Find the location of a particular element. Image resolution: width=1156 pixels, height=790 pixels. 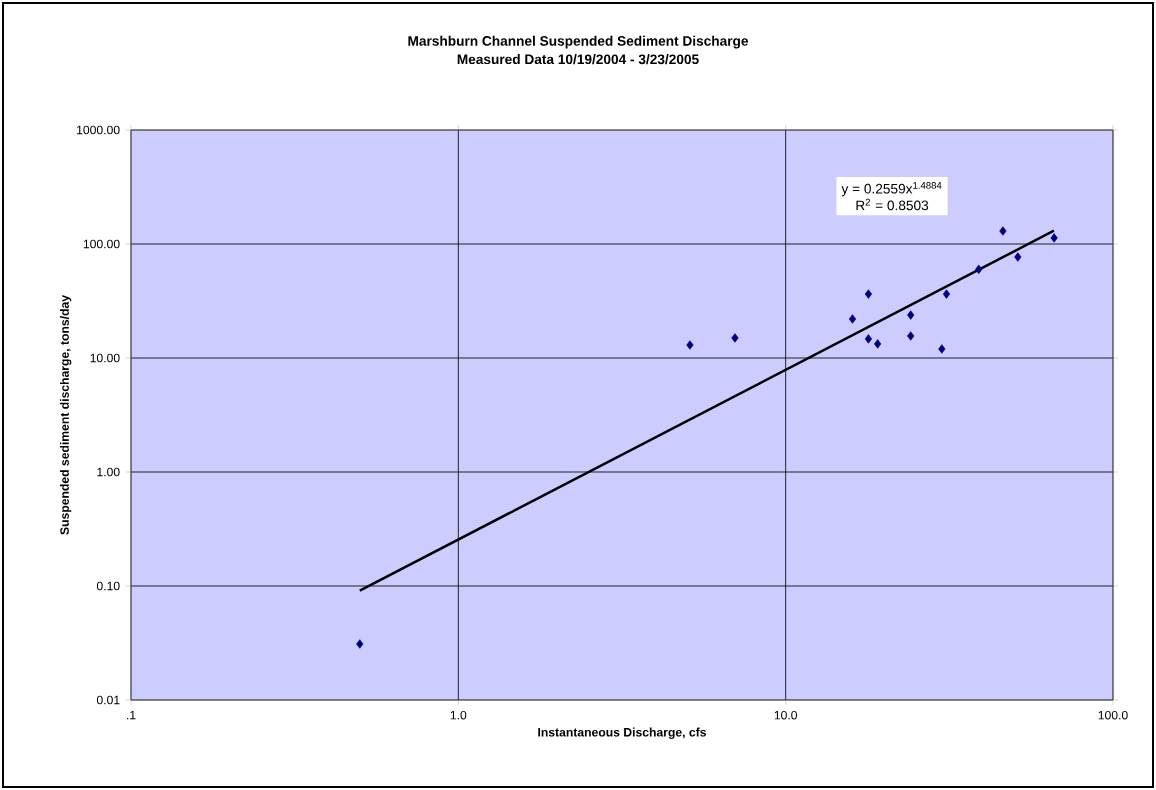

annotation: R$^{2}$ = 0.8503 is located at coordinates (892, 204).